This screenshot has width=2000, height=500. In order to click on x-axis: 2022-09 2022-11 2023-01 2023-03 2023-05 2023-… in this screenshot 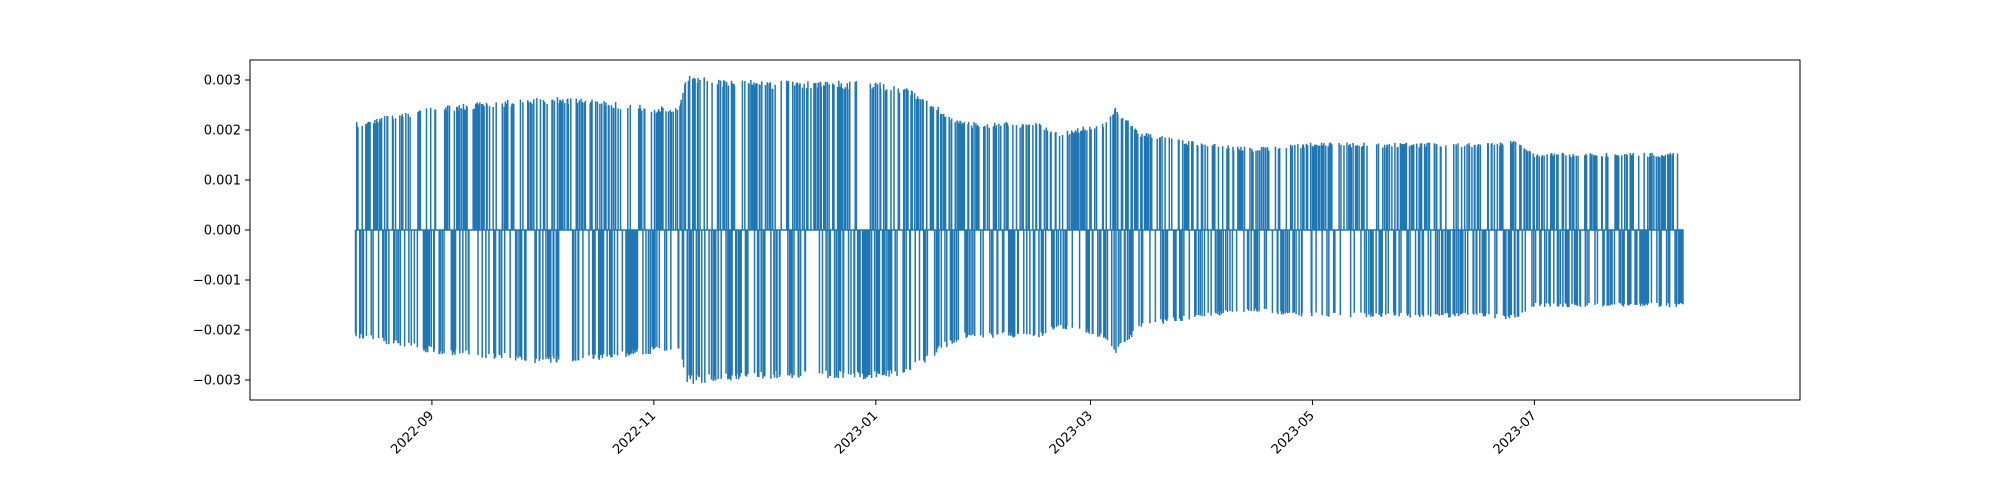, I will do `click(964, 428)`.